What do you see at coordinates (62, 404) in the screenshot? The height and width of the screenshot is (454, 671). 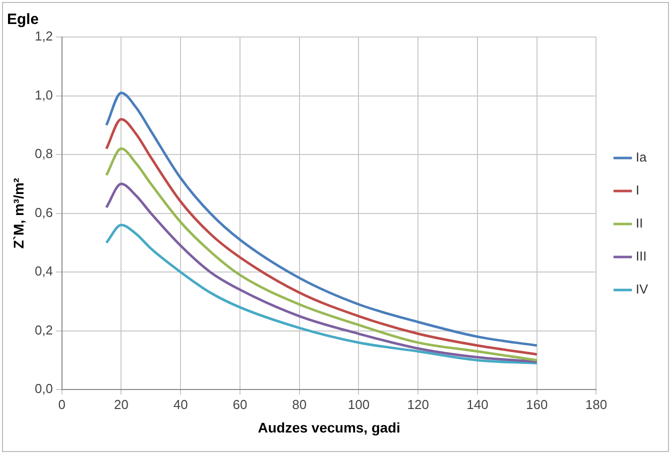 I see `x-tick-label: 0` at bounding box center [62, 404].